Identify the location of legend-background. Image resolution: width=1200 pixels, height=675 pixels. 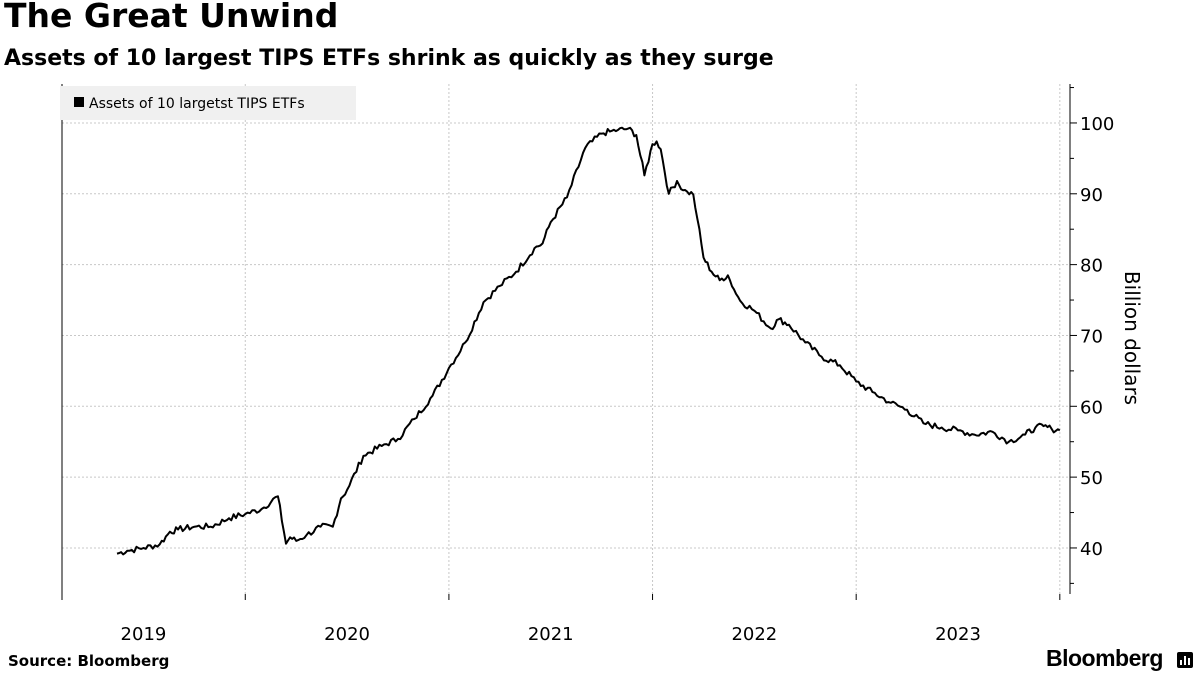
(208, 103).